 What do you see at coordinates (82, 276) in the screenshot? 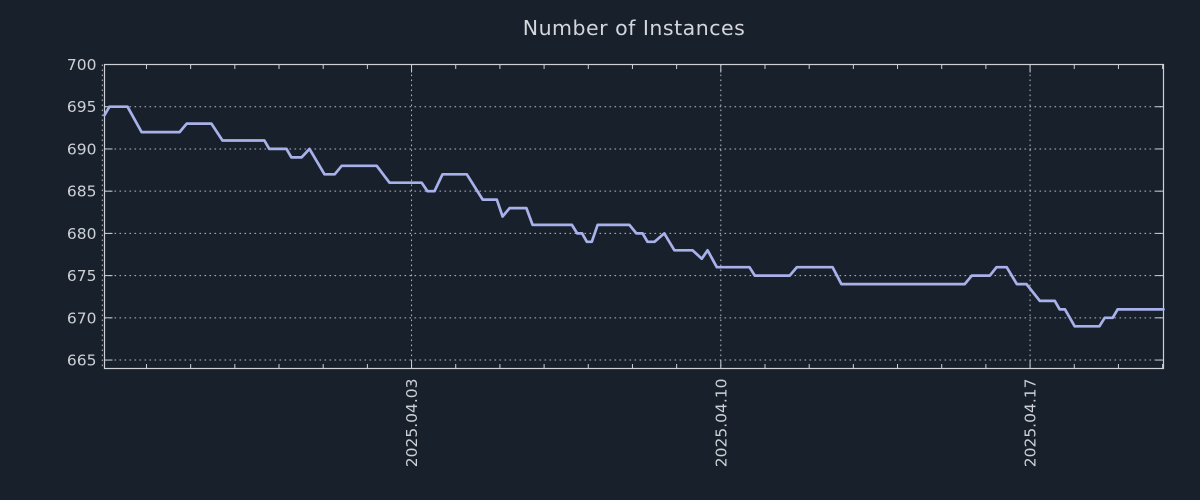
I see `y-tick-label: 675` at bounding box center [82, 276].